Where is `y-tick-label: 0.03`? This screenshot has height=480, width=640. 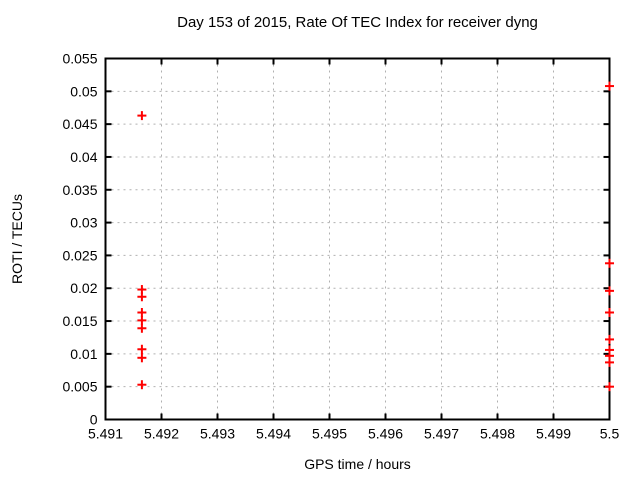
y-tick-label: 0.03 is located at coordinates (83, 223).